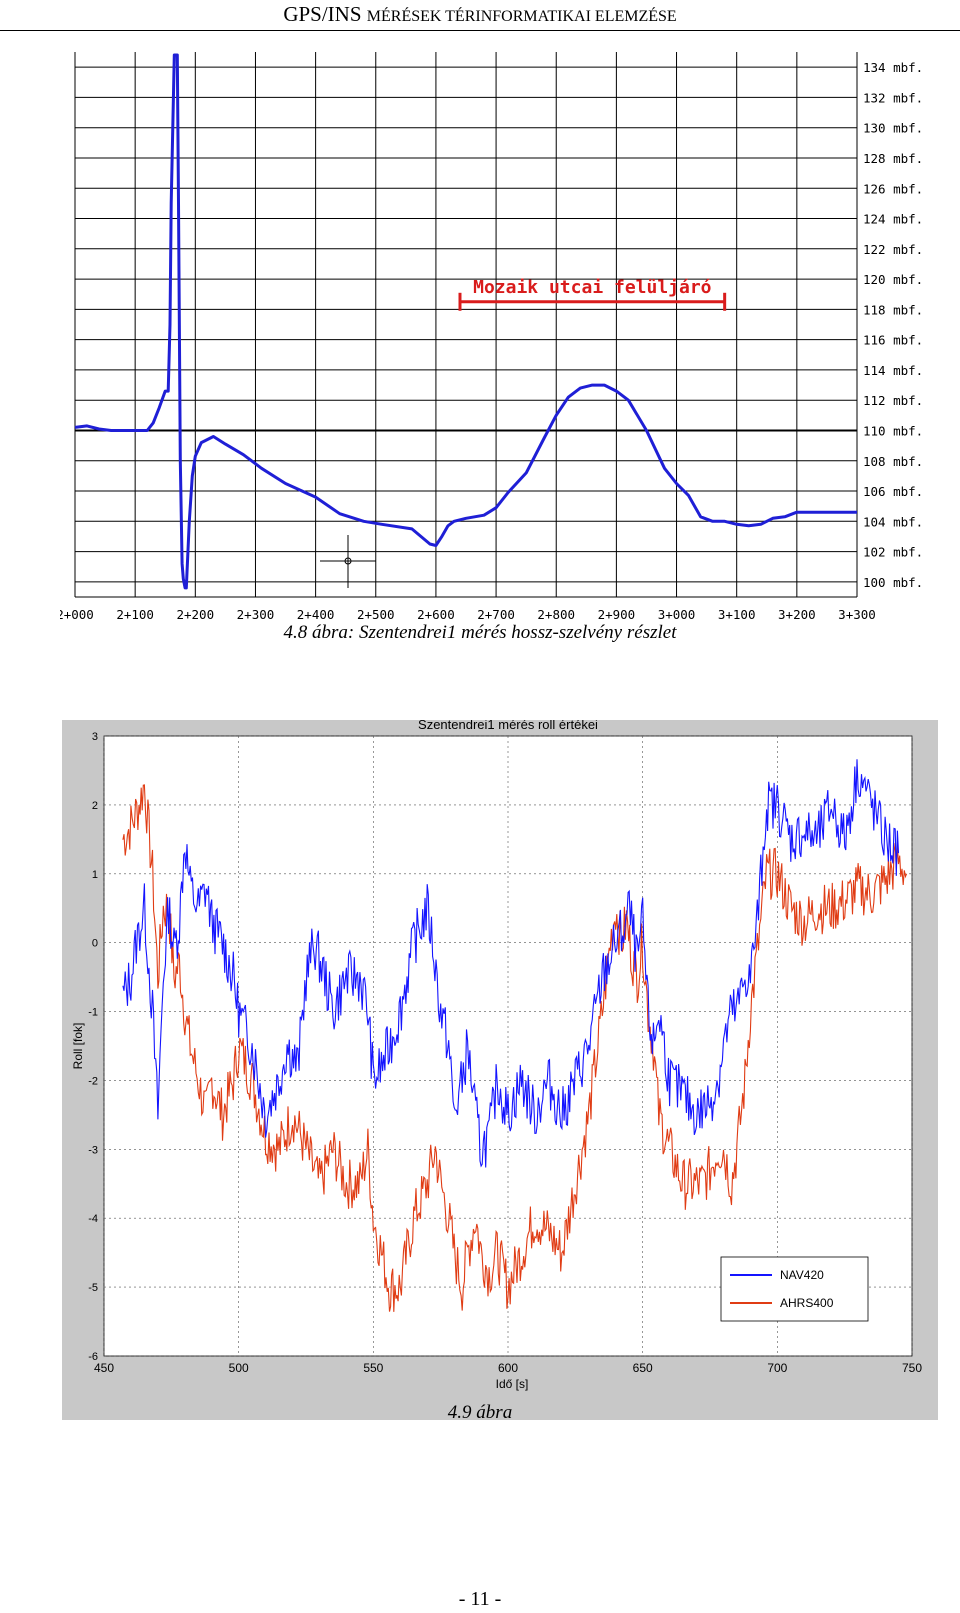  What do you see at coordinates (802, 1275) in the screenshot?
I see `legend-nav420-label: NAV420` at bounding box center [802, 1275].